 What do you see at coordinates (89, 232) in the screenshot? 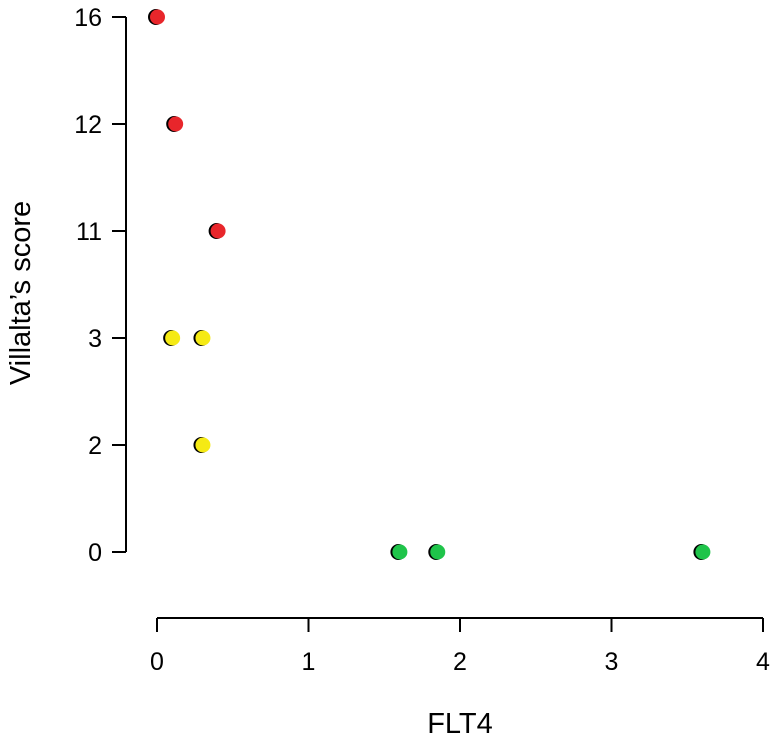
I see `y-tick-label: 11` at bounding box center [89, 232].